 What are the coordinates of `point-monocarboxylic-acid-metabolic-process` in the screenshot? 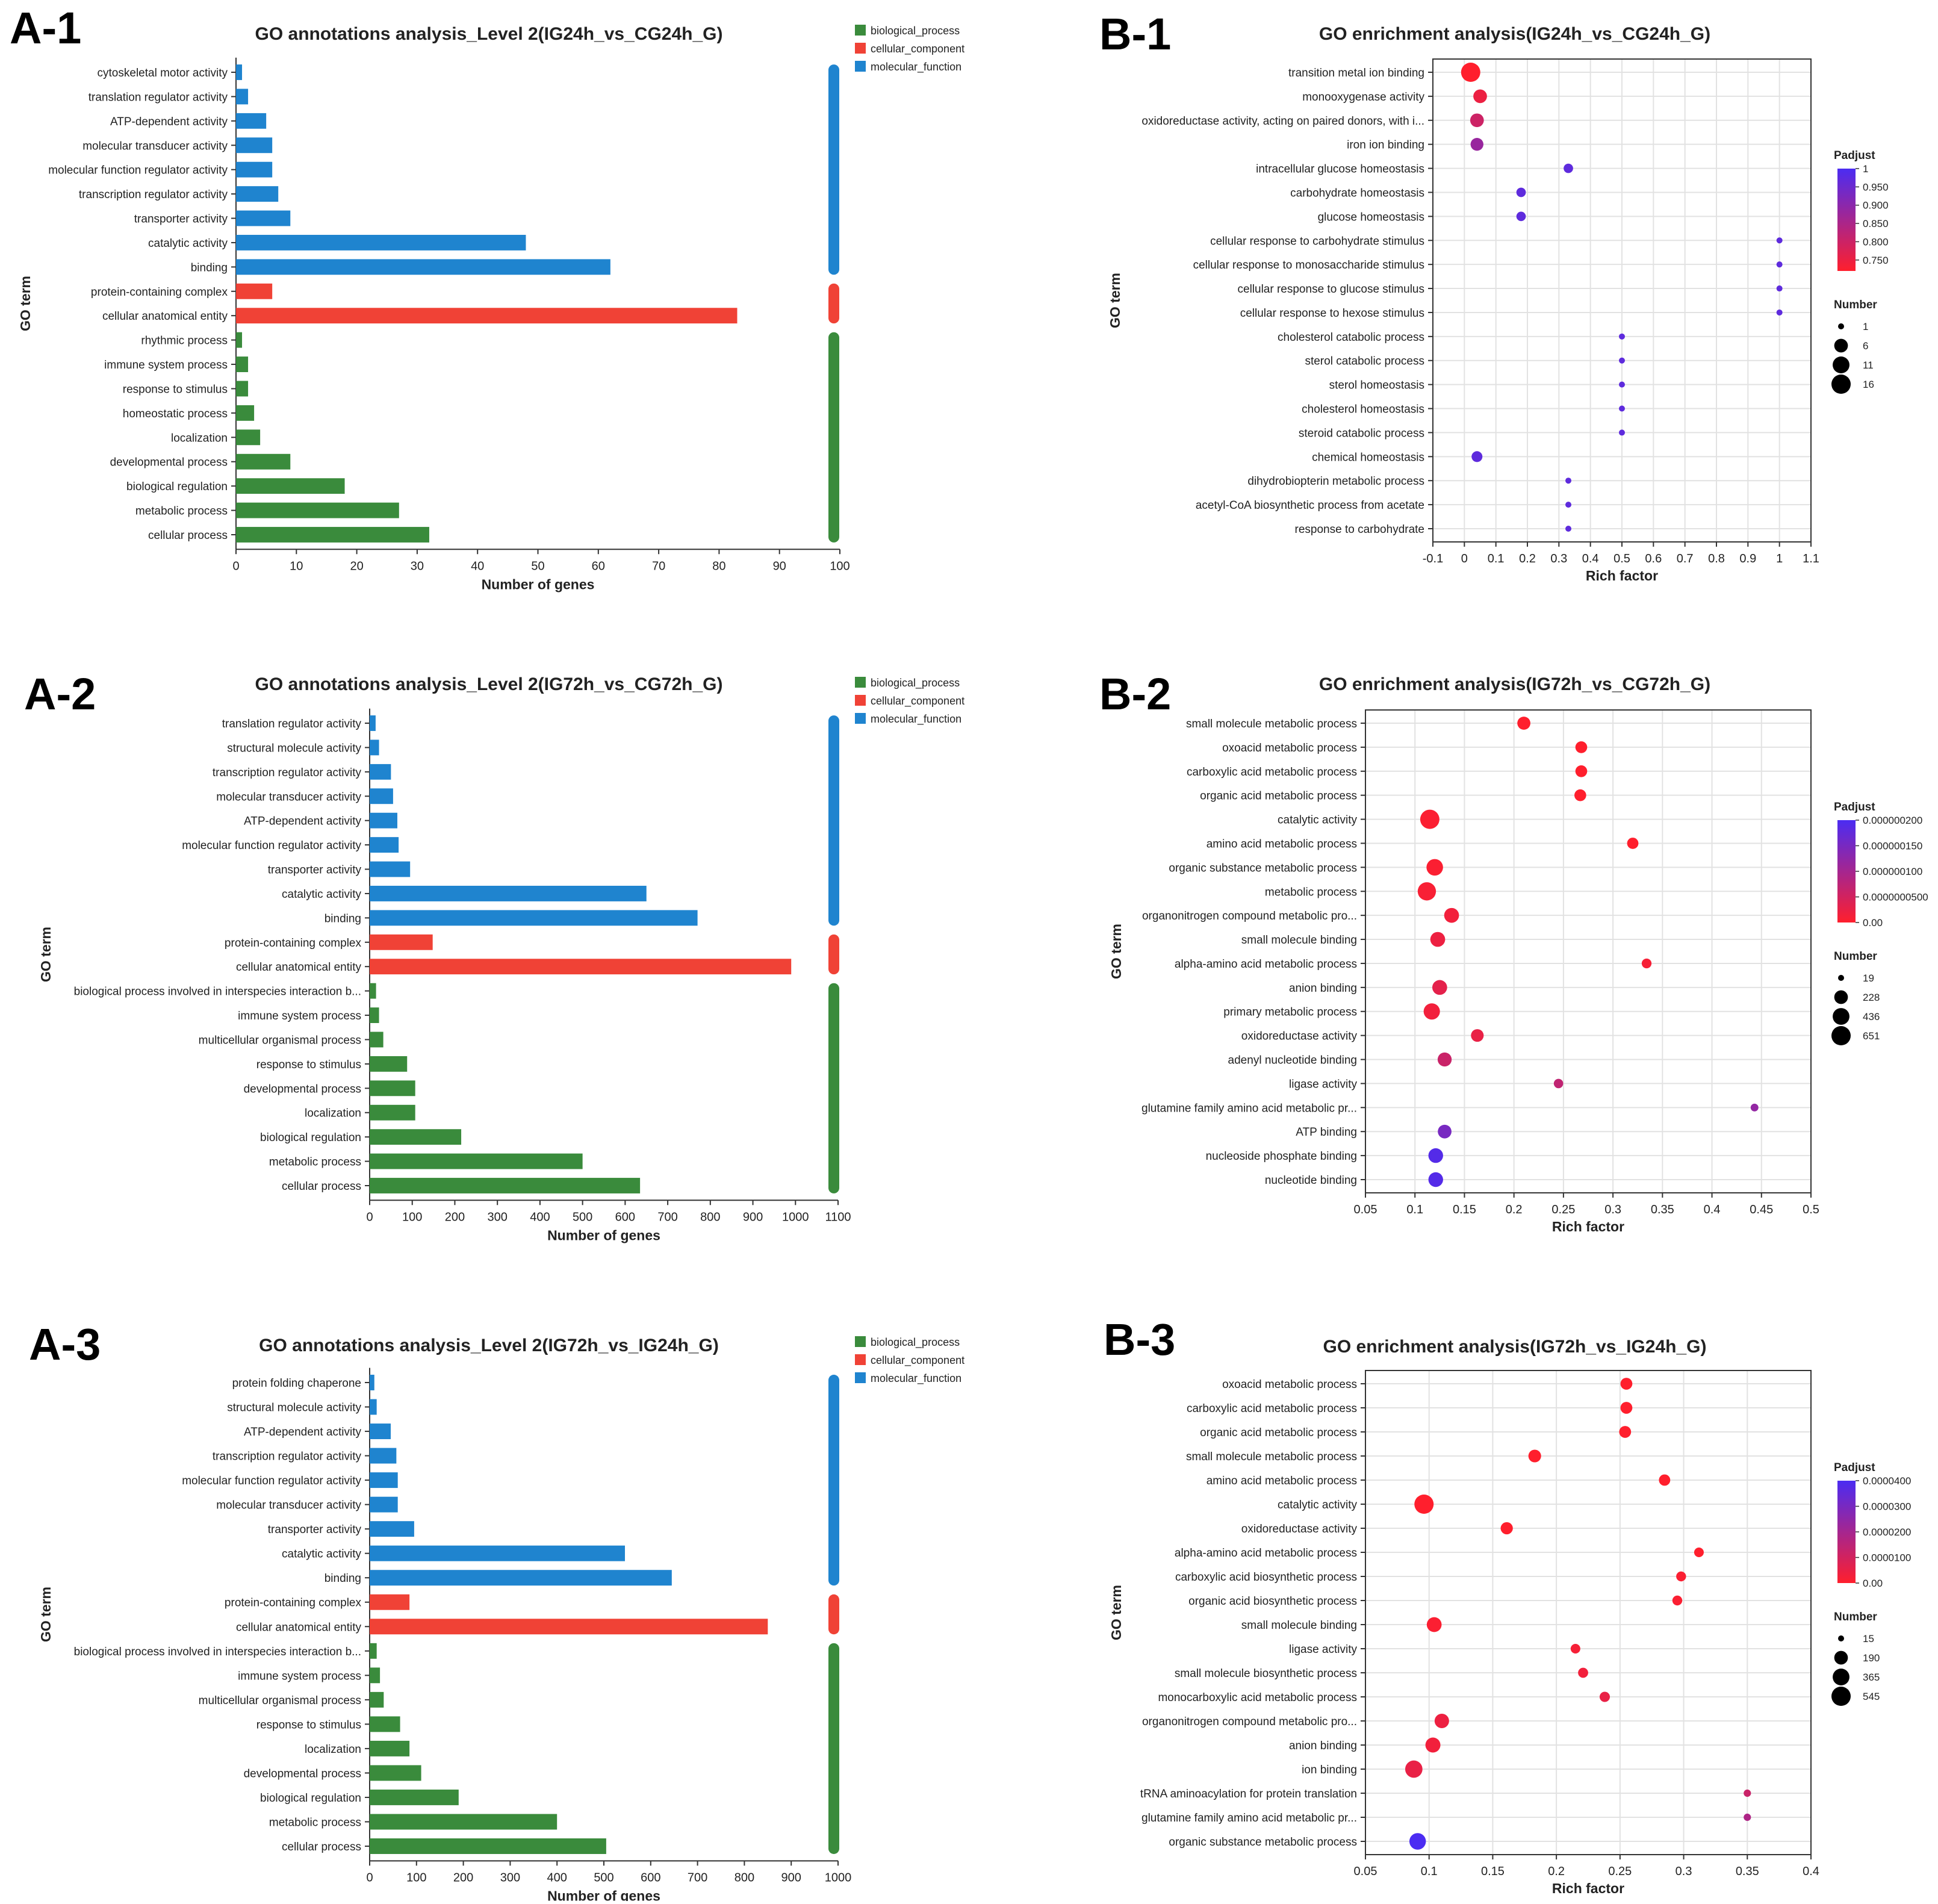 It's located at (1605, 1696).